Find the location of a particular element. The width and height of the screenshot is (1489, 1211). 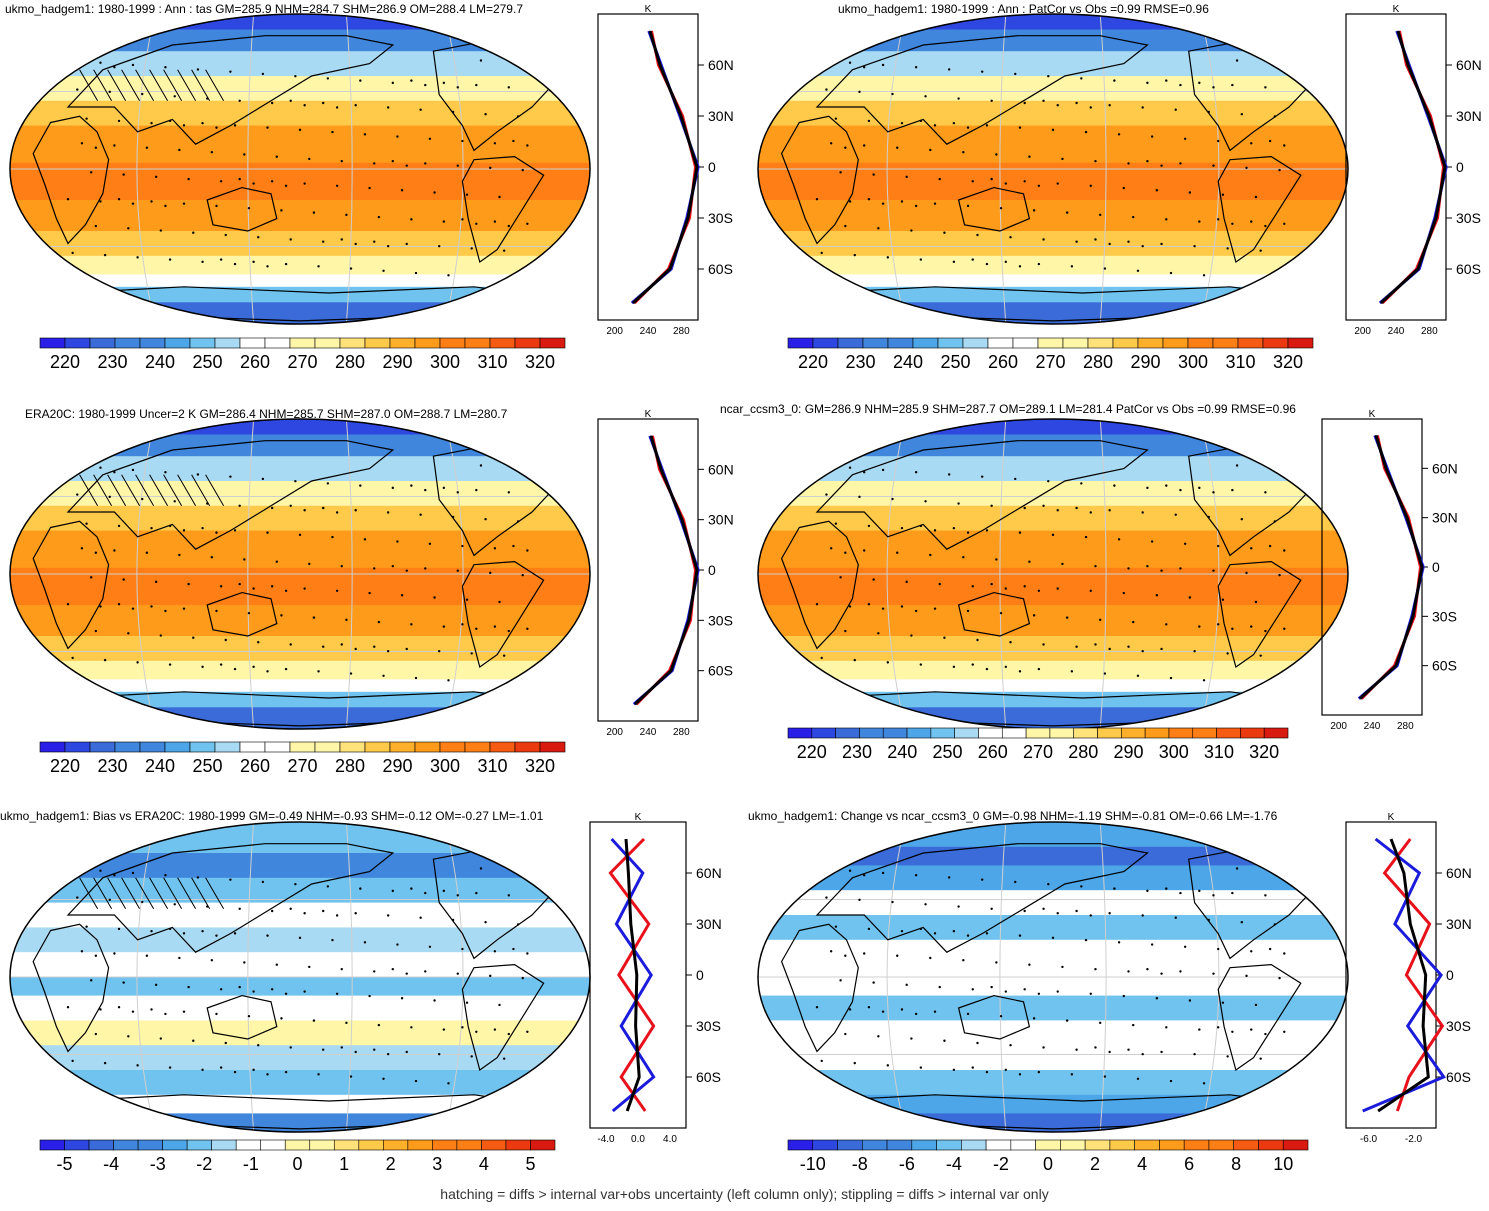

colorbar-tick-label: 300 is located at coordinates (1193, 362).